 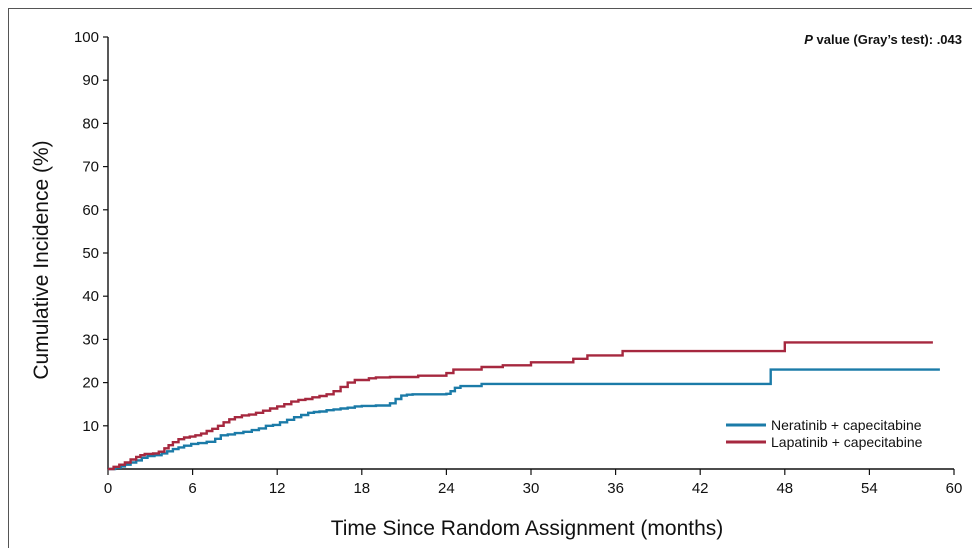 I want to click on y-tick-label: 20, so click(x=90, y=383).